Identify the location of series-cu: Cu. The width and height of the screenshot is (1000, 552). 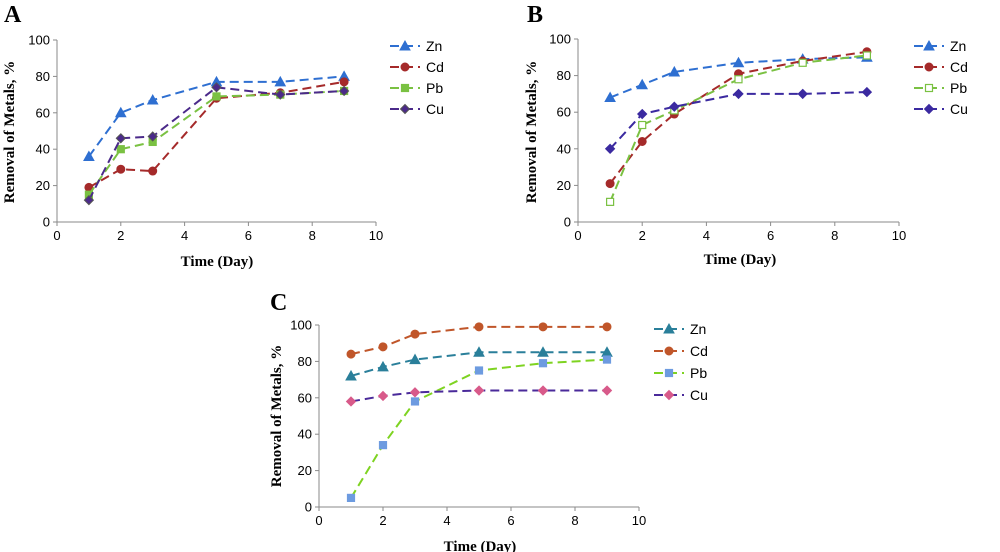
(263, 144).